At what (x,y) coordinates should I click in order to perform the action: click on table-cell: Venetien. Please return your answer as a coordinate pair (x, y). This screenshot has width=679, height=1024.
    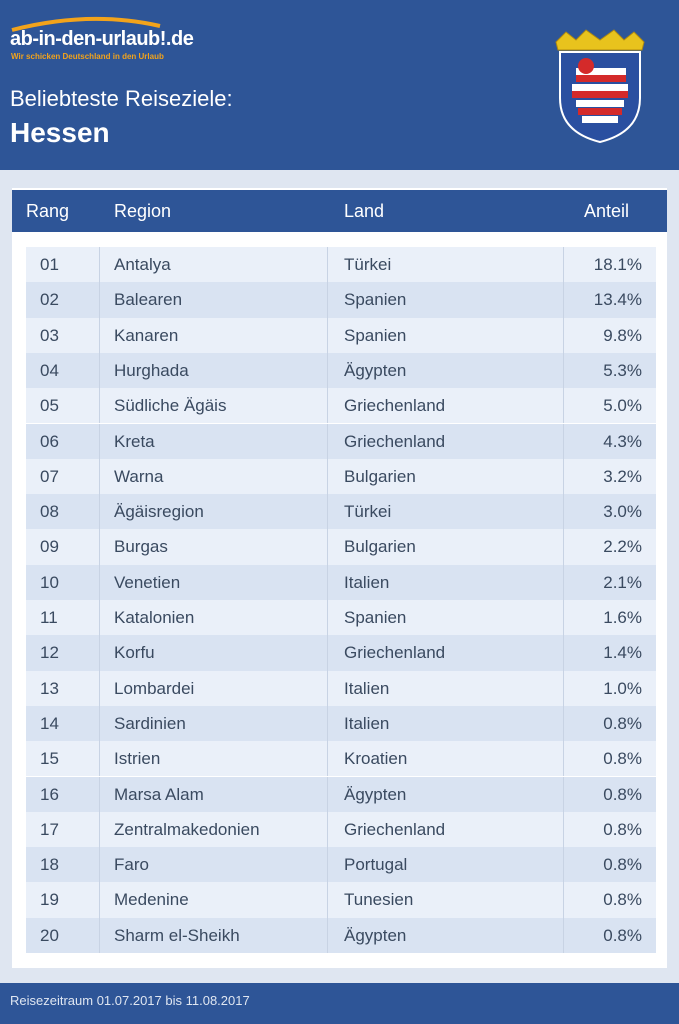
    Looking at the image, I should click on (147, 582).